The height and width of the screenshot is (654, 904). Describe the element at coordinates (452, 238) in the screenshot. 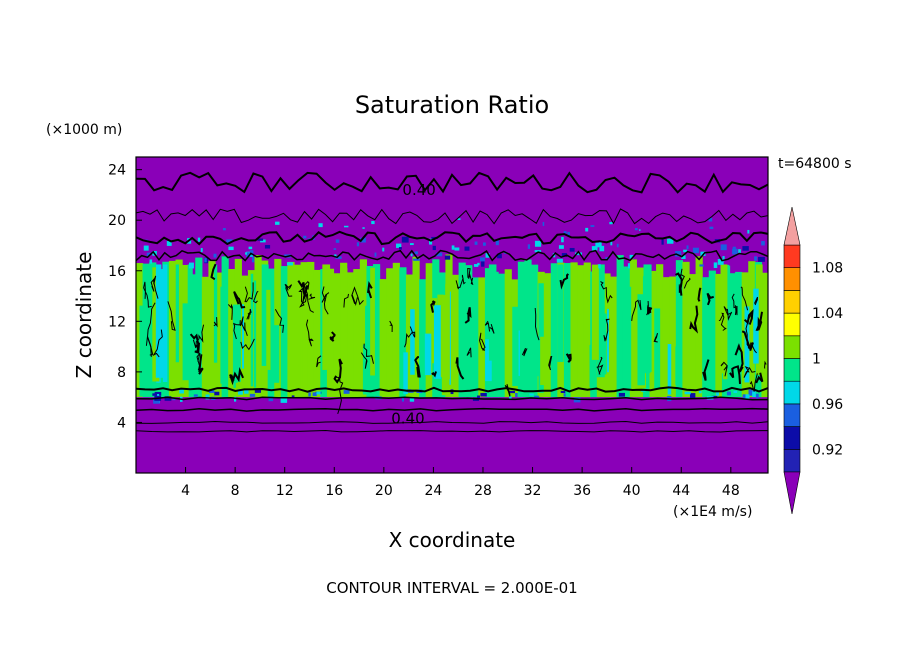

I see `contour-upper-mid` at that location.